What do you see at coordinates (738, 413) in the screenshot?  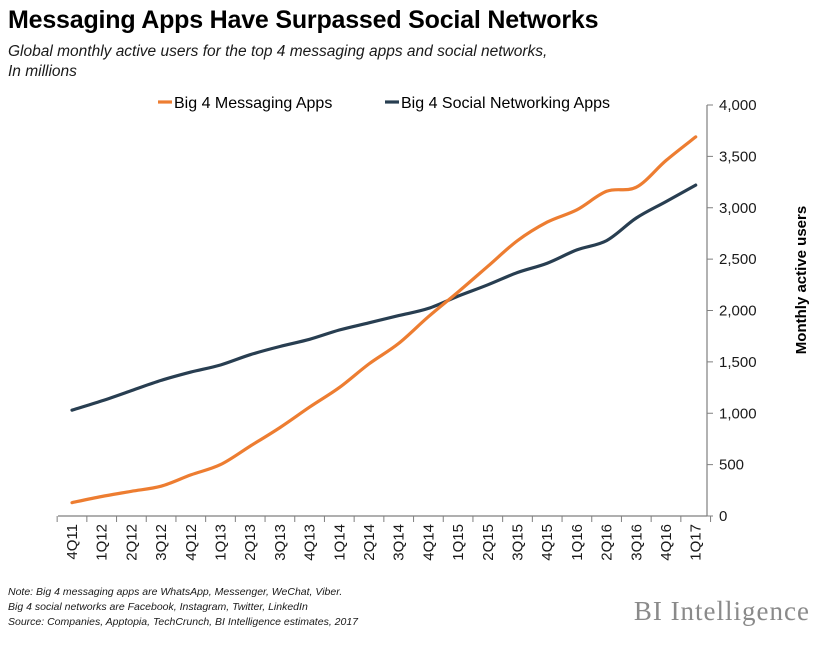 I see `y-tick-label: 1,000` at bounding box center [738, 413].